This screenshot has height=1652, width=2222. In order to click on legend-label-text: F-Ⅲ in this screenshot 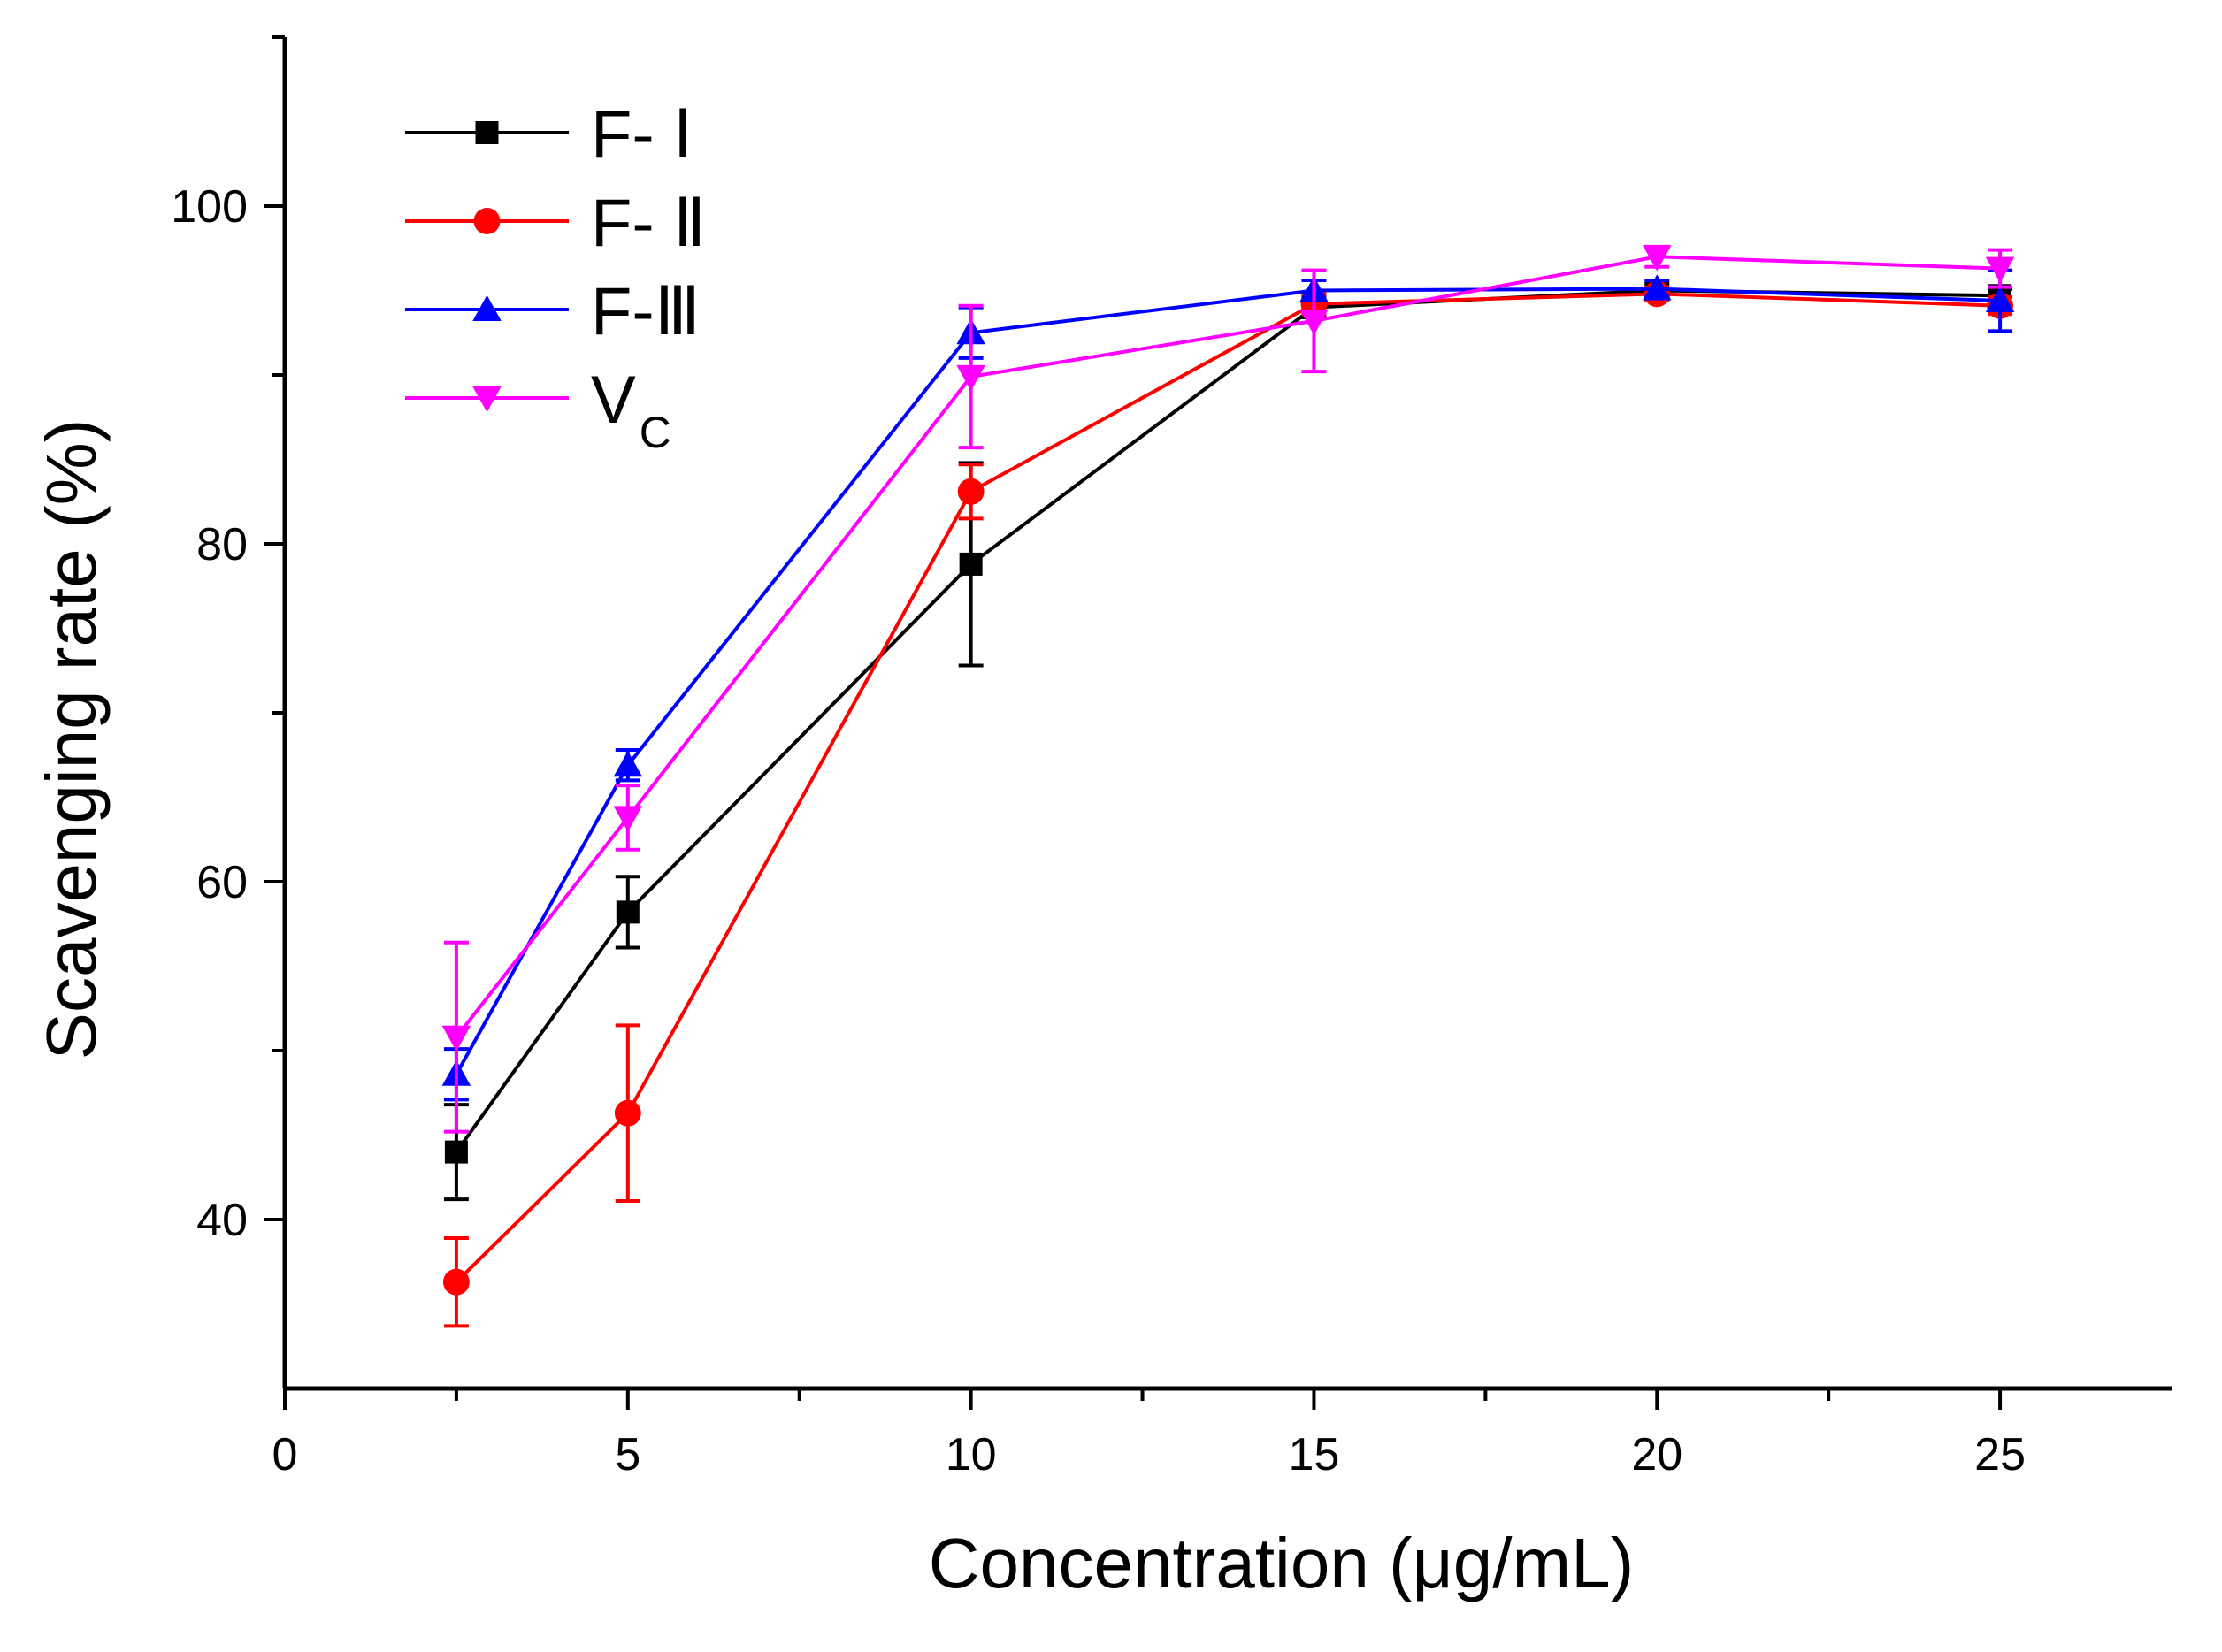, I will do `click(646, 311)`.